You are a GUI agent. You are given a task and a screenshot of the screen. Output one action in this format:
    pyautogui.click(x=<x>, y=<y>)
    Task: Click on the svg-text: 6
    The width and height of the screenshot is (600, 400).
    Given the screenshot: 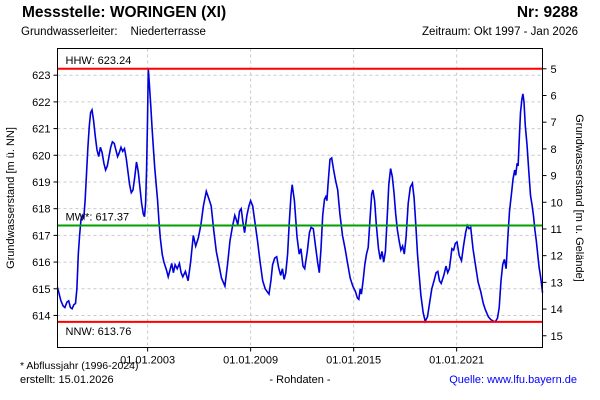 What is the action you would take?
    pyautogui.click(x=554, y=96)
    